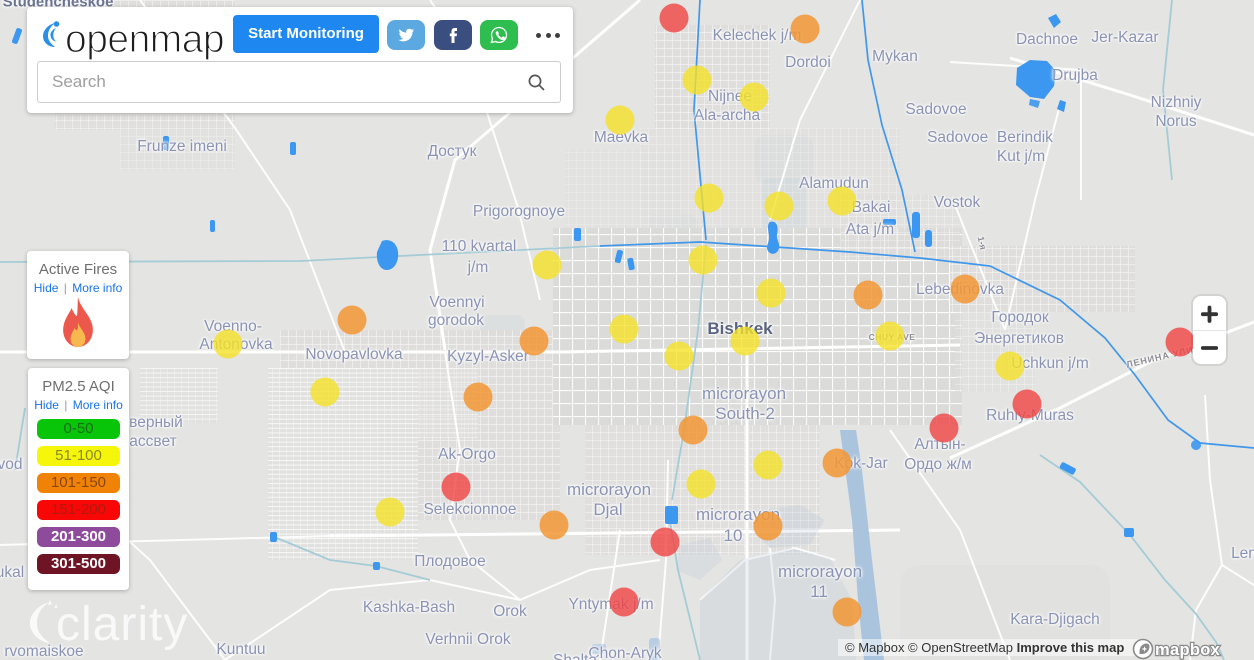 The image size is (1254, 660). Describe the element at coordinates (1188, 650) in the screenshot. I see `svg-text: mapbox` at that location.